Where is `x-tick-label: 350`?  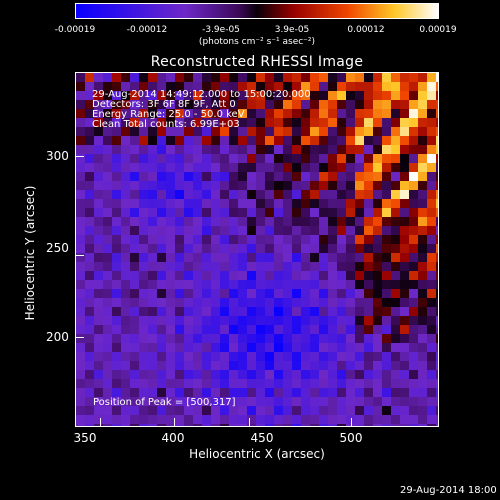 x-tick-label: 350 is located at coordinates (85, 438).